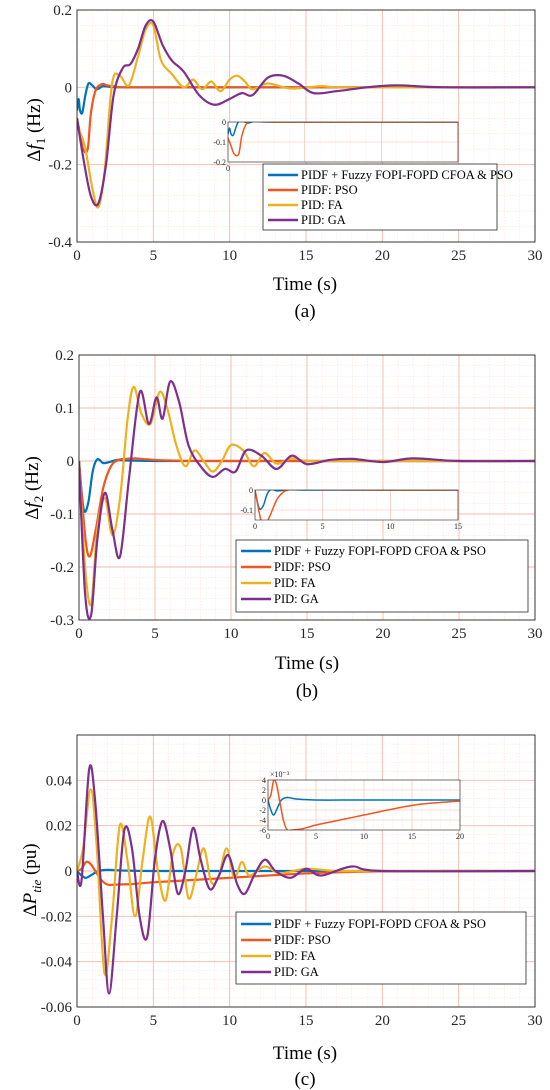 The height and width of the screenshot is (1090, 550). What do you see at coordinates (307, 663) in the screenshot?
I see `panel-b-xlabel: Time (s)` at bounding box center [307, 663].